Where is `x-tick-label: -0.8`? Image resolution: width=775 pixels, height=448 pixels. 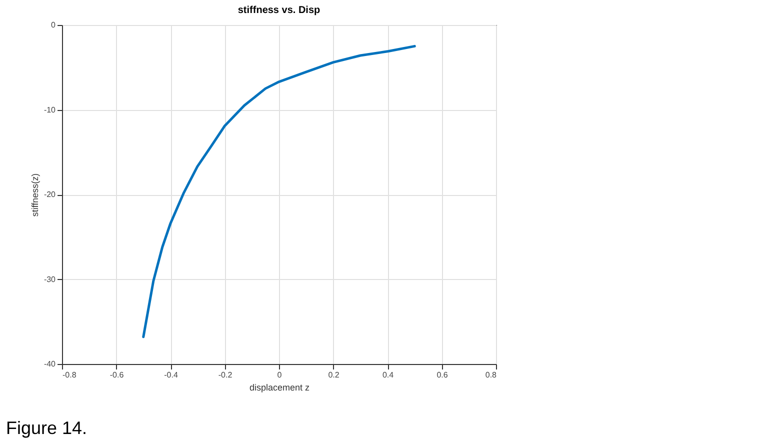 x-tick-label: -0.8 is located at coordinates (69, 375).